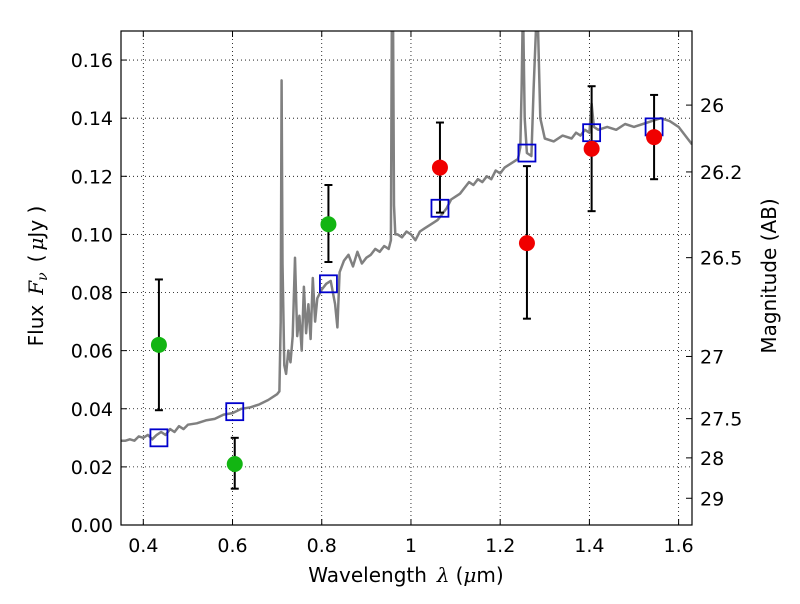 The height and width of the screenshot is (604, 800). Describe the element at coordinates (36, 288) in the screenshot. I see `y-axis-label-symbol: F` at that location.